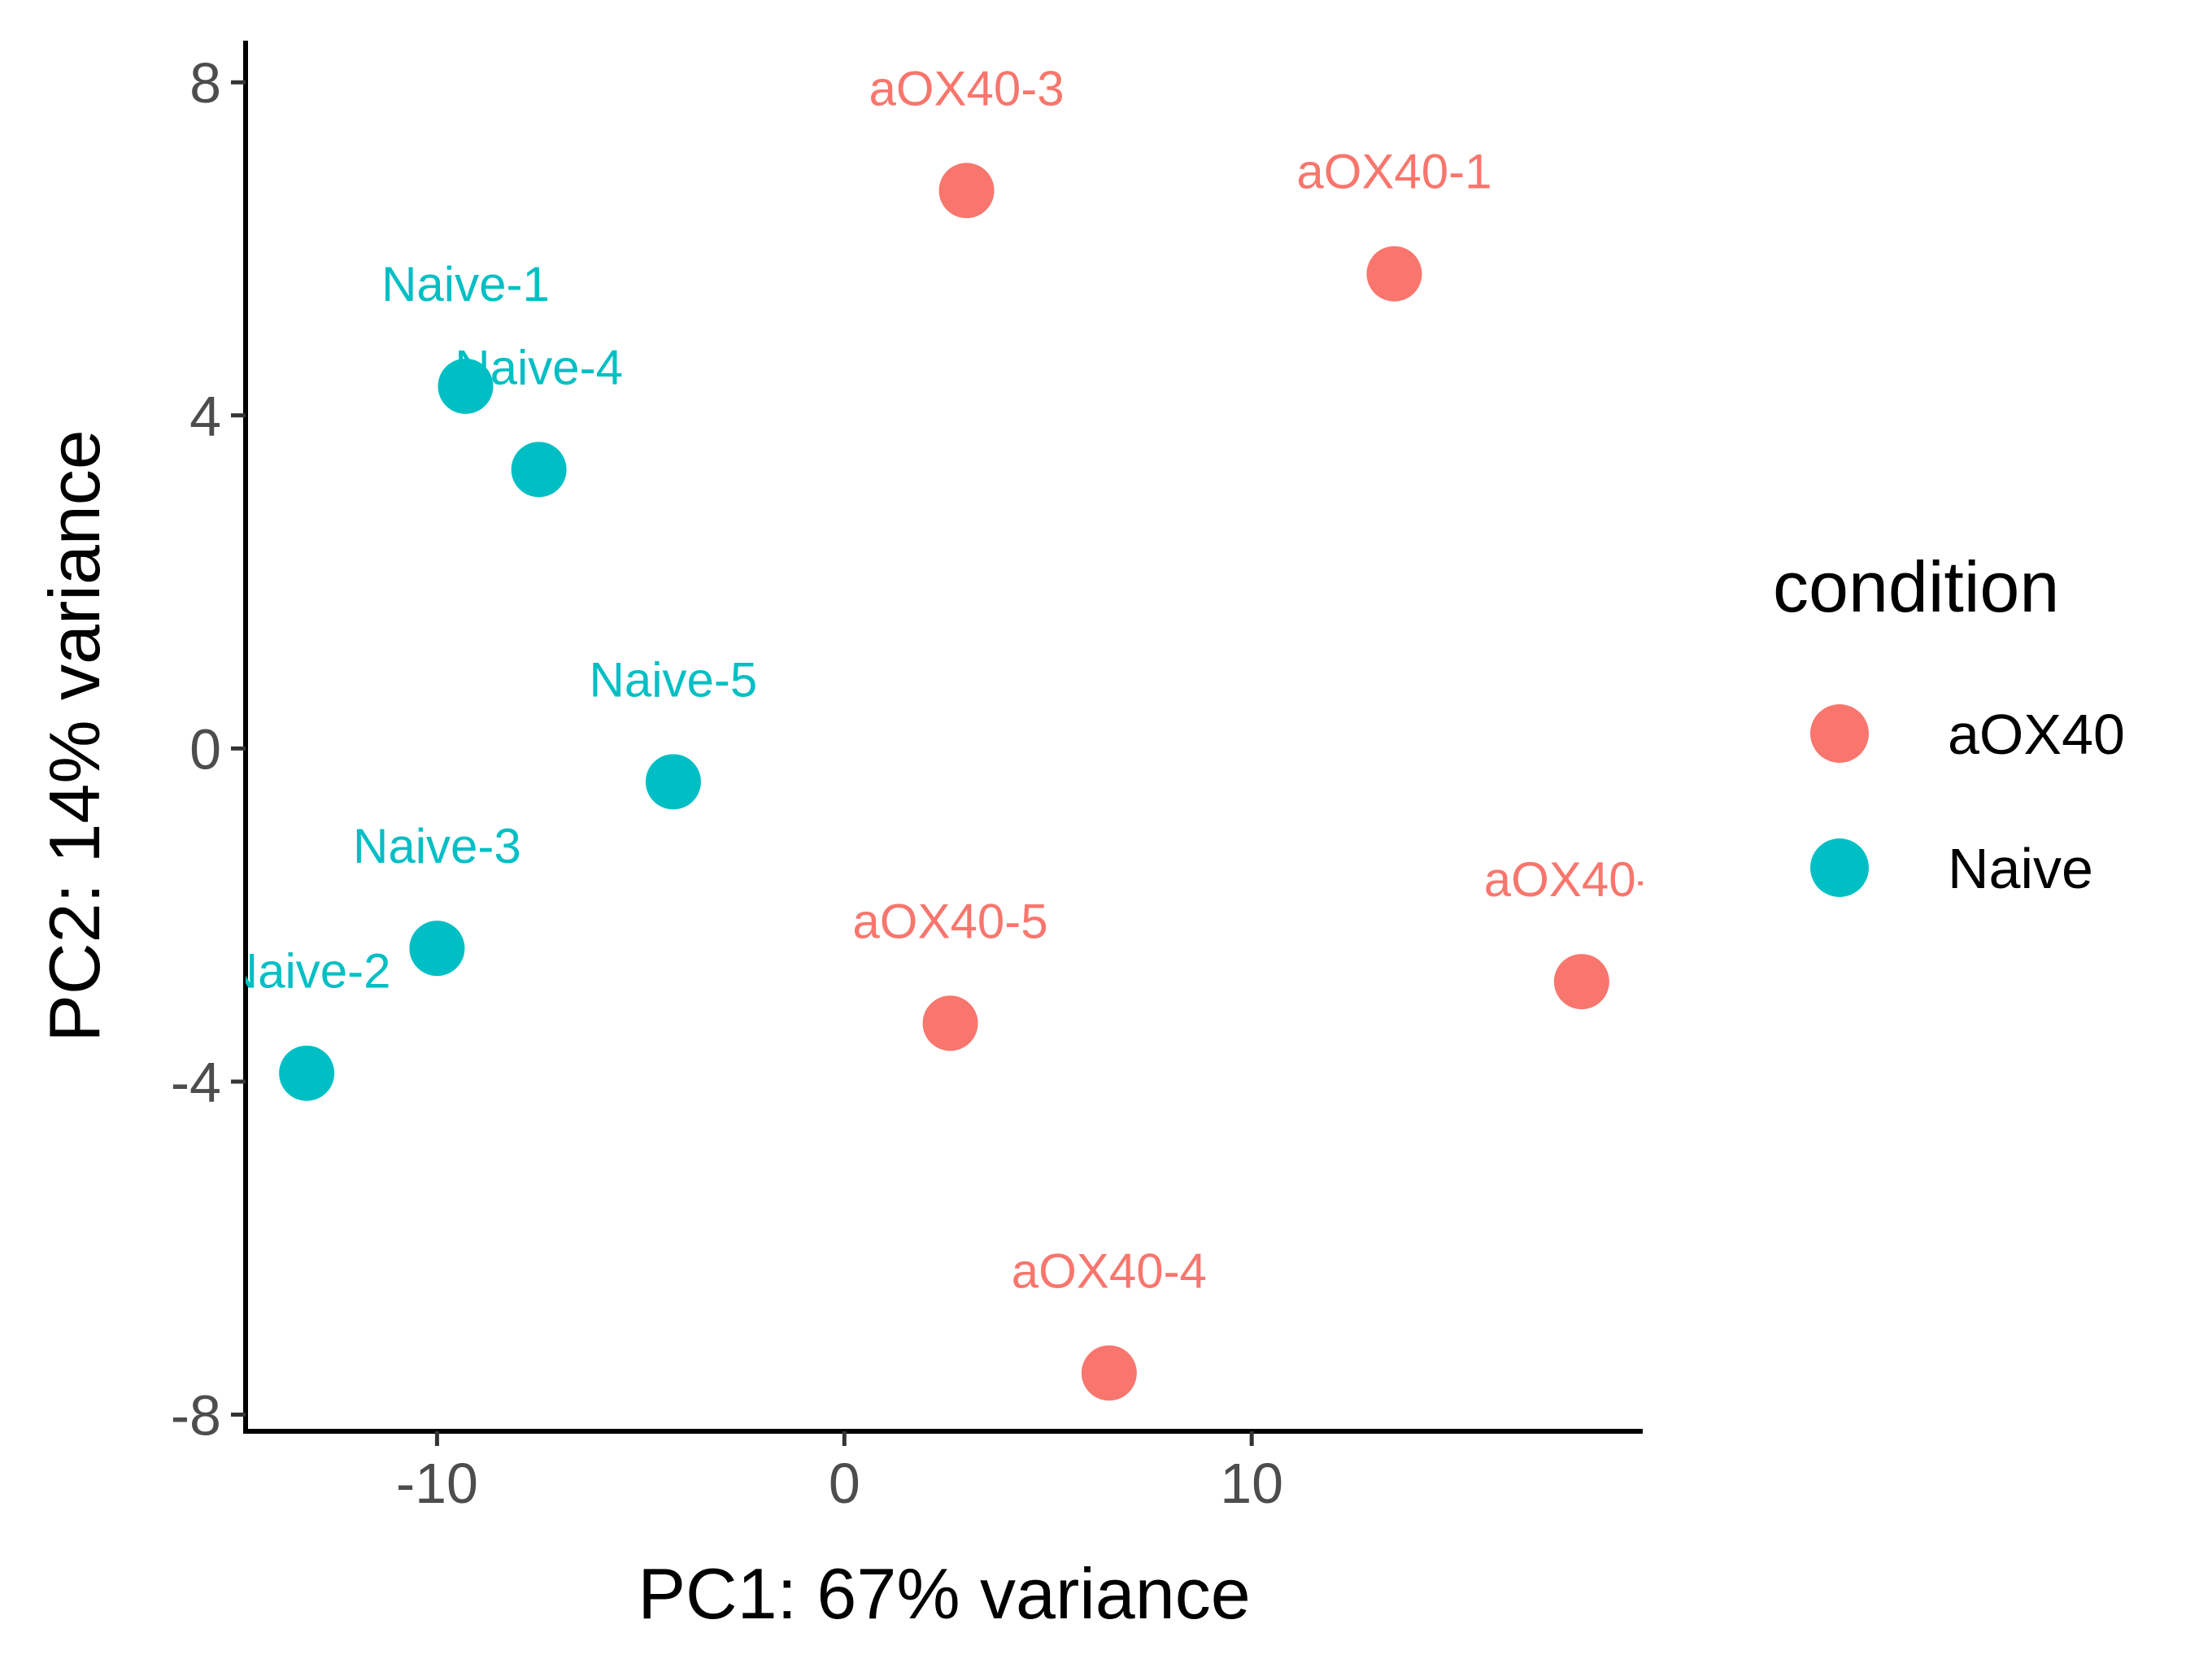 Image resolution: width=2212 pixels, height=1659 pixels. I want to click on x-tick-label: -10, so click(437, 1483).